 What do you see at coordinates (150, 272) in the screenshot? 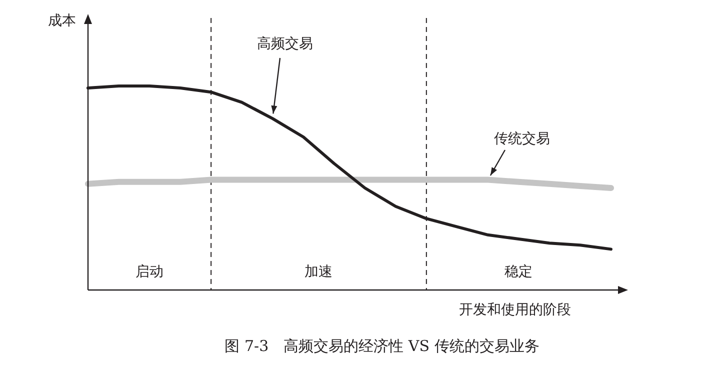
I see `annotation: 启动` at bounding box center [150, 272].